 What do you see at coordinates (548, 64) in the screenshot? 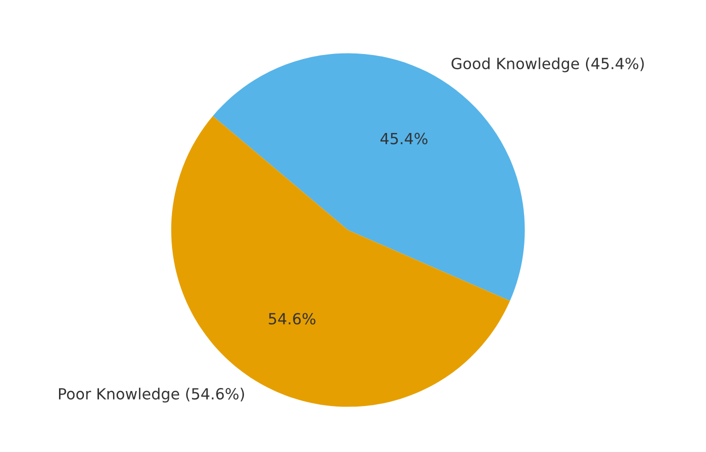
I see `slice-label: Good Knowledge (45.4%)` at bounding box center [548, 64].